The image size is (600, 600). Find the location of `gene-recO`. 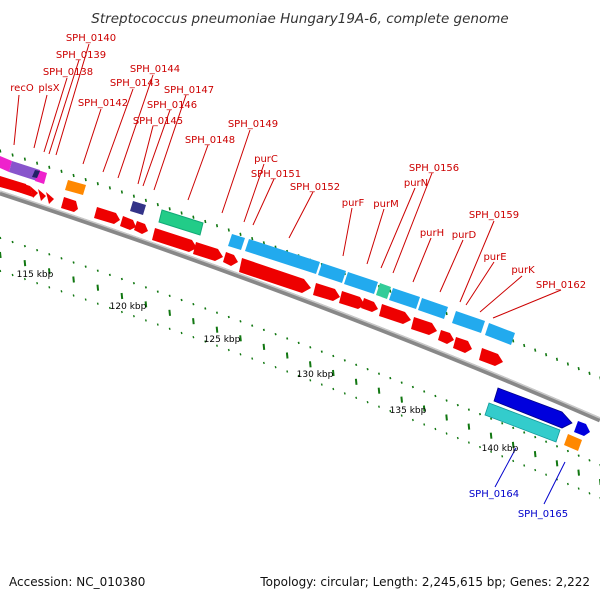

gene-recO is located at coordinates (6, 164).